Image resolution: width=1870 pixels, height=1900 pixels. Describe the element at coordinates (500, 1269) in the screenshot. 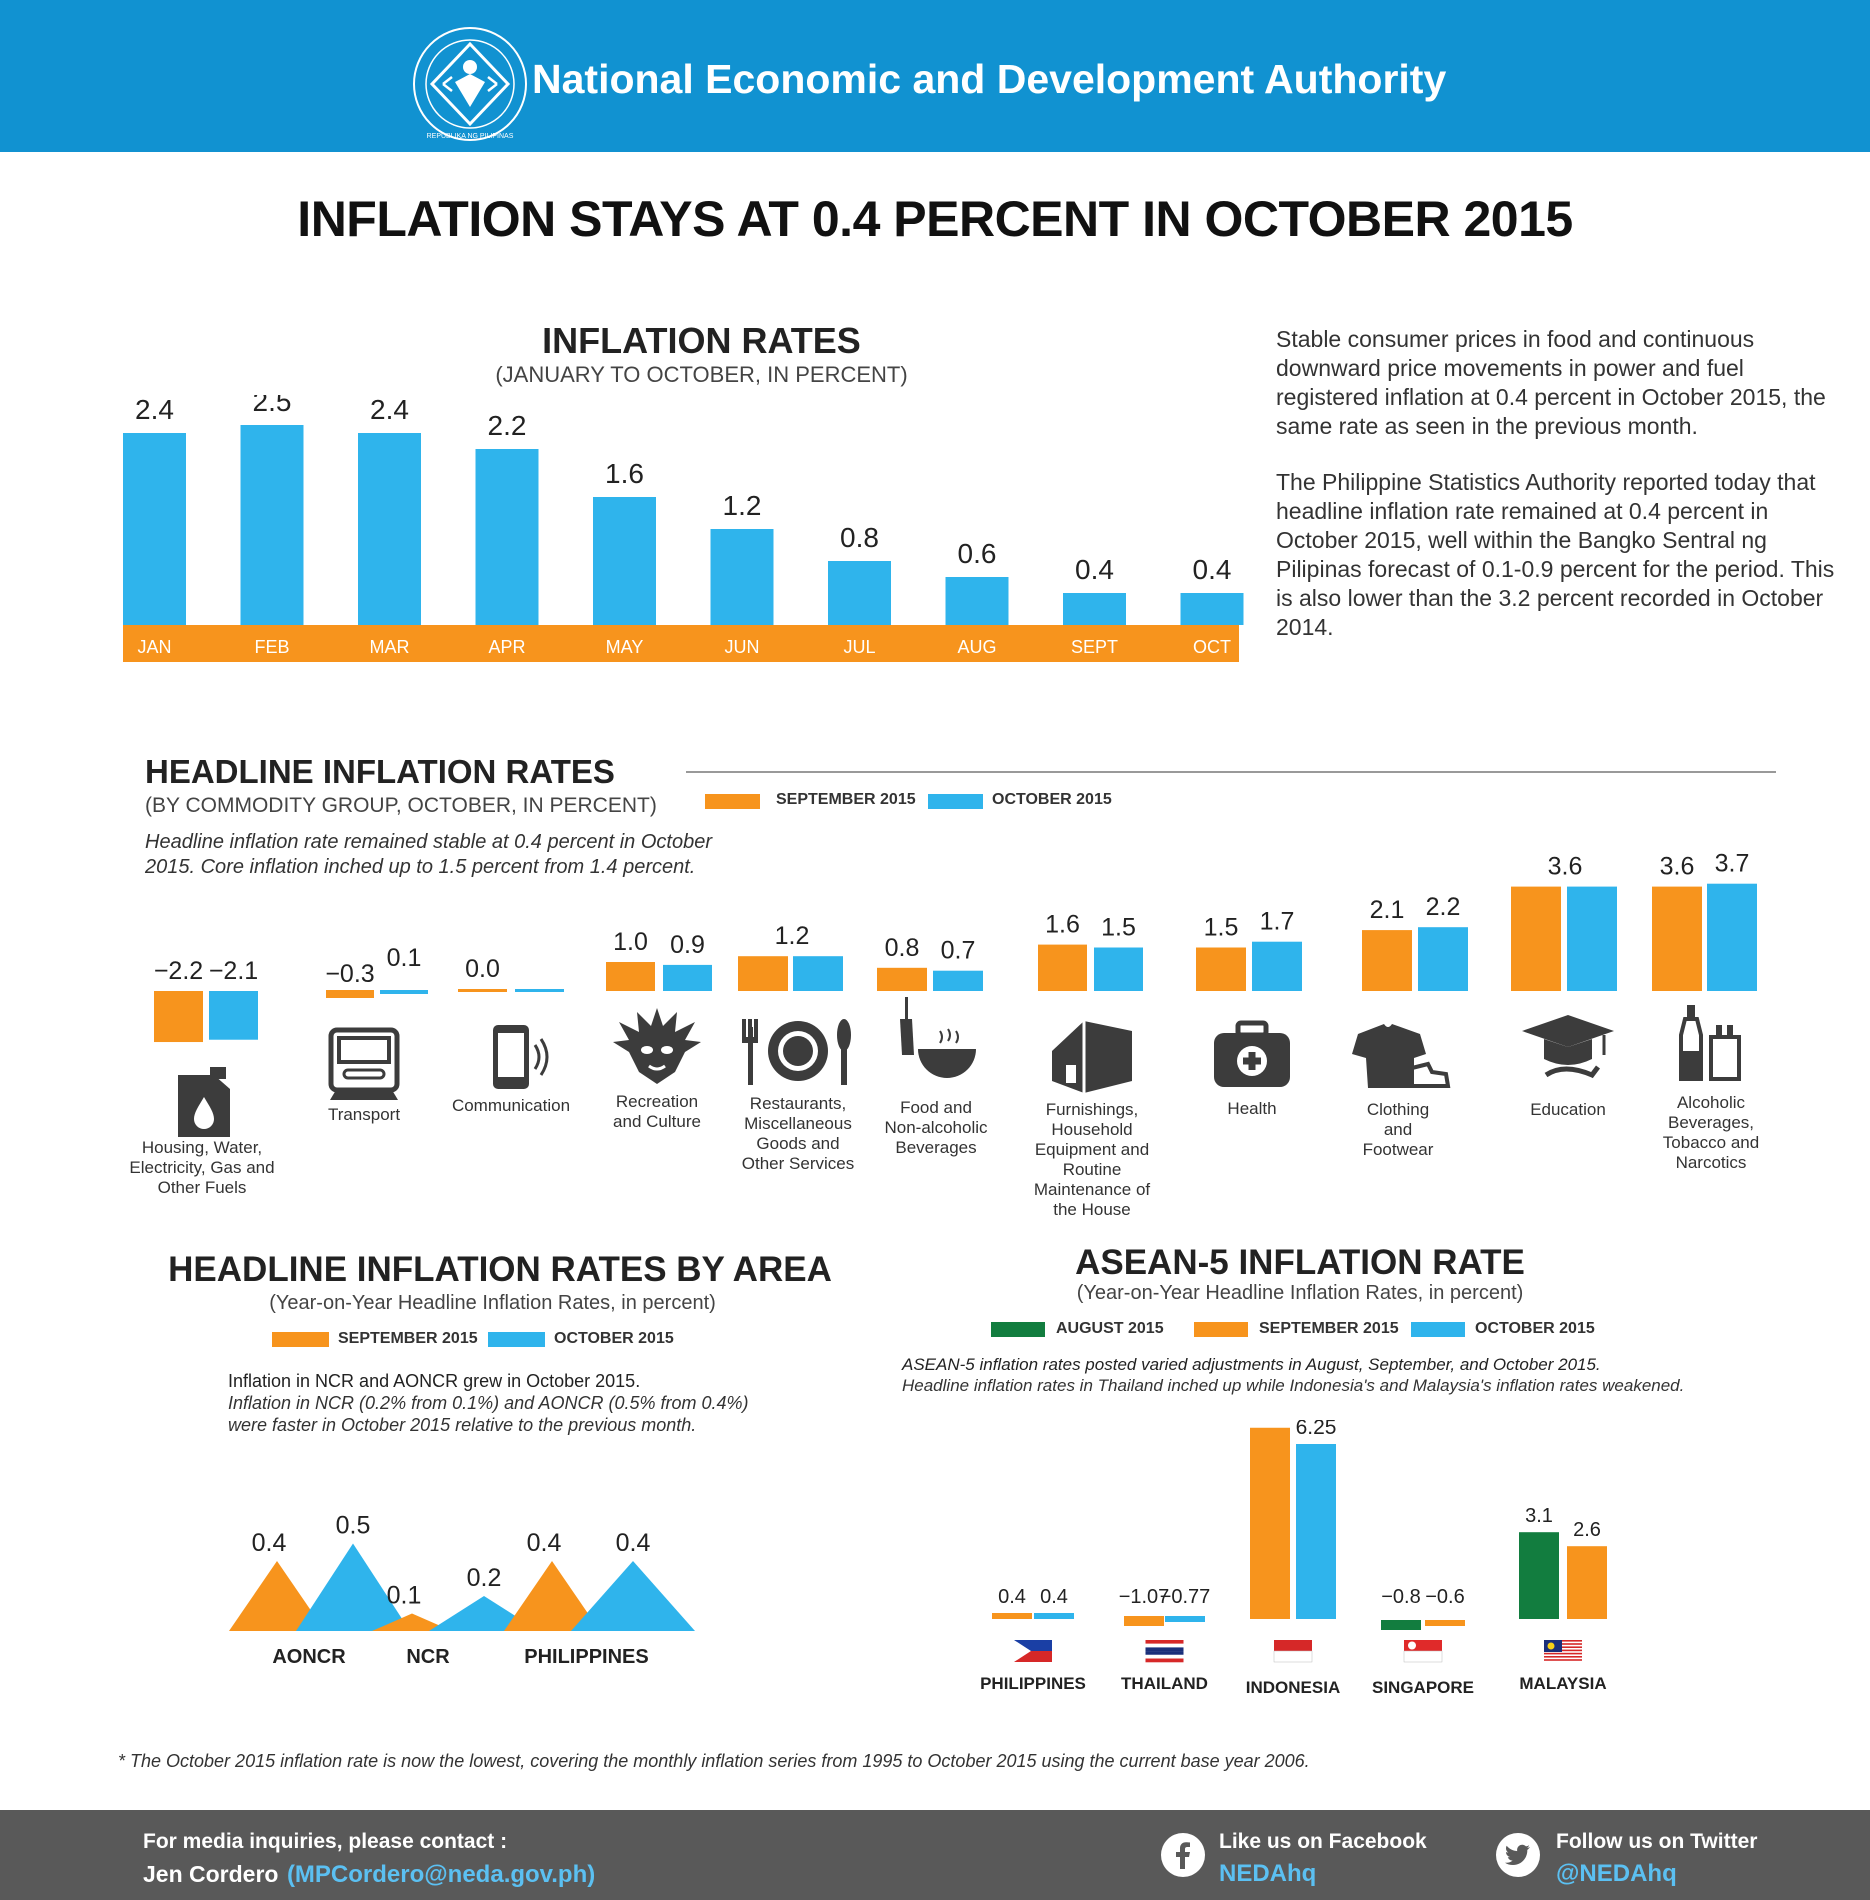

I see `area-title: HEADLINE INFLATION RATES BY AREA` at that location.